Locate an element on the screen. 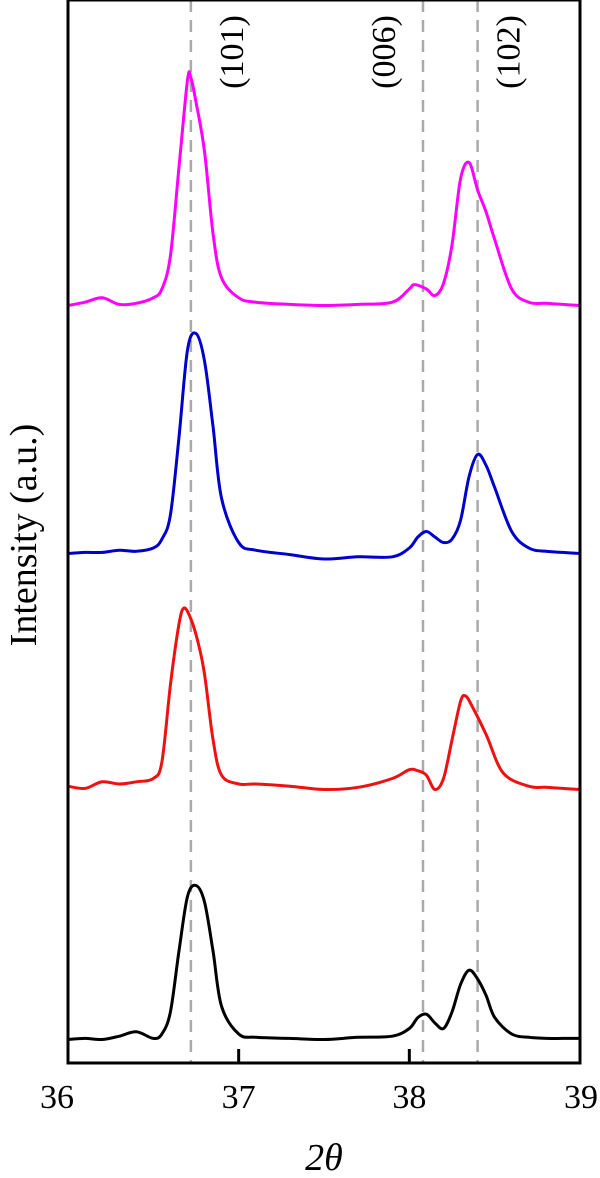 The height and width of the screenshot is (1178, 600). peak-labels: (101) (006) (102) is located at coordinates (371, 52).